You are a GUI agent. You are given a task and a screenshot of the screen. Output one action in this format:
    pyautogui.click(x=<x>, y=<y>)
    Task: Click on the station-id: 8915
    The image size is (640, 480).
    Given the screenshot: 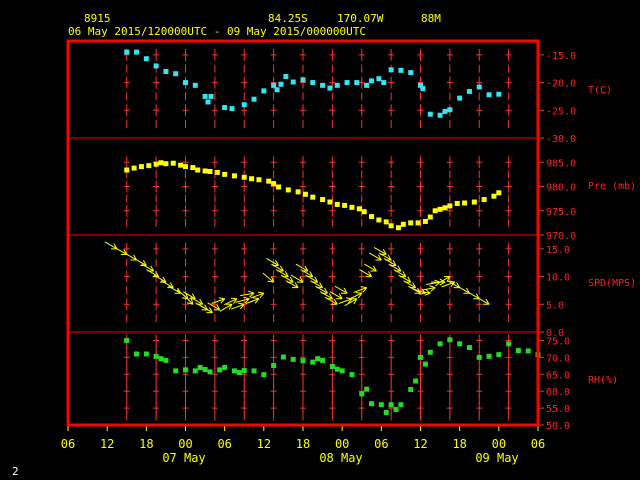 What is the action you would take?
    pyautogui.click(x=97, y=18)
    